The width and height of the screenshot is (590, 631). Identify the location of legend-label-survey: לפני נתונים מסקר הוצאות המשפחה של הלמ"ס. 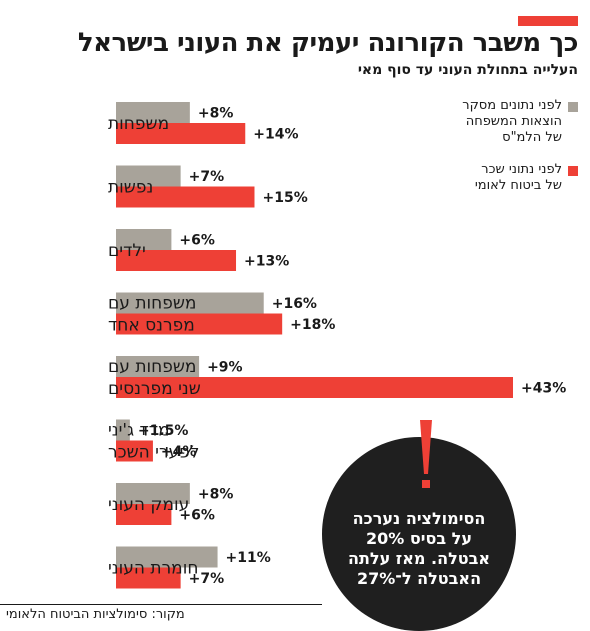
(512, 122).